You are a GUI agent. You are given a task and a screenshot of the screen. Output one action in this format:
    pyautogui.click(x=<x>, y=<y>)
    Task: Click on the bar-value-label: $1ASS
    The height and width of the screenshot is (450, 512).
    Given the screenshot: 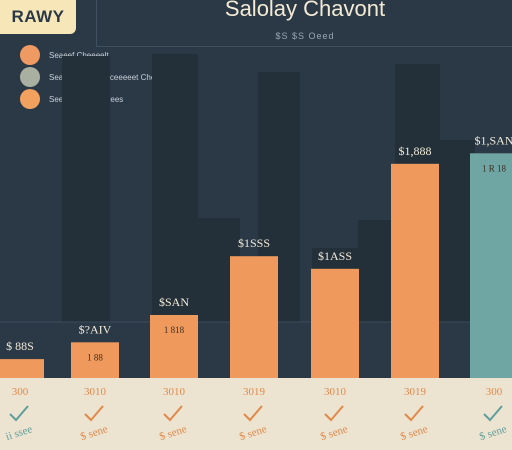 What is the action you would take?
    pyautogui.click(x=335, y=256)
    